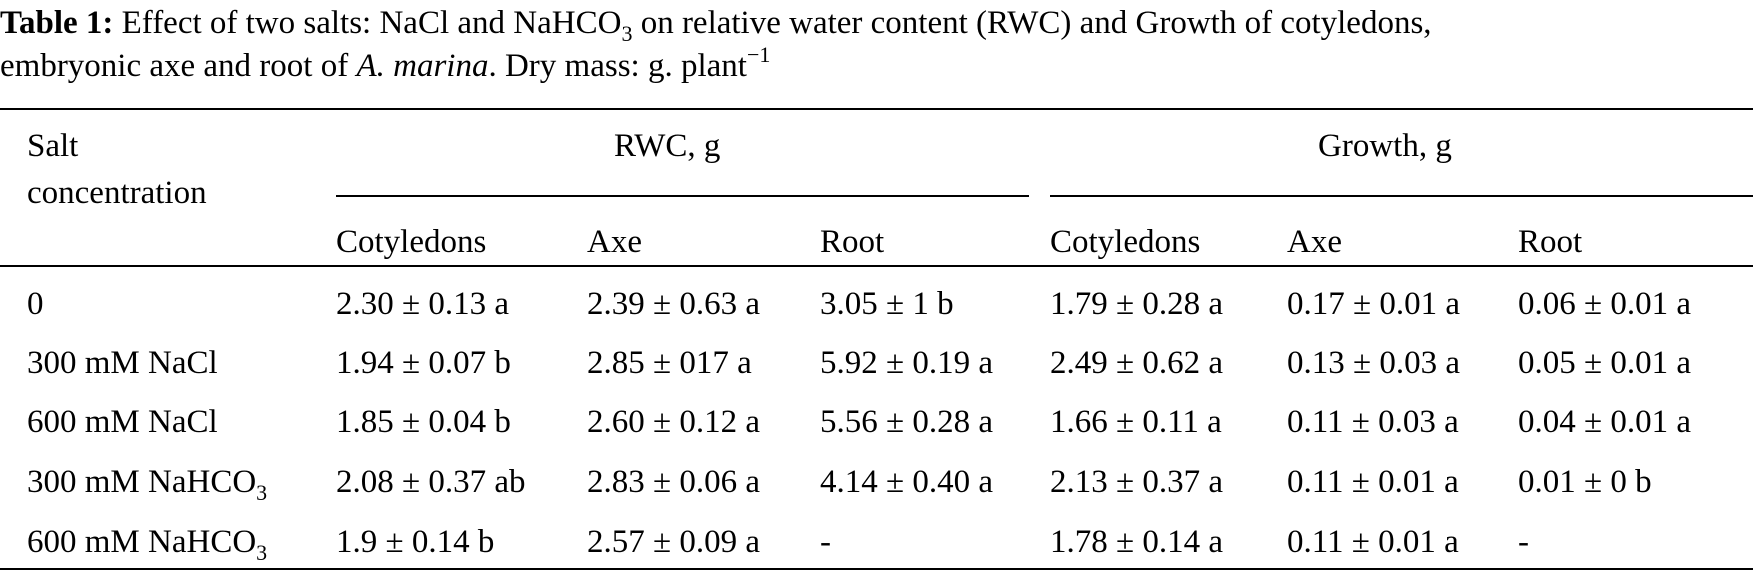 The width and height of the screenshot is (1753, 571). I want to click on table-cell: 2.49 ± 0.62 a, so click(1137, 363).